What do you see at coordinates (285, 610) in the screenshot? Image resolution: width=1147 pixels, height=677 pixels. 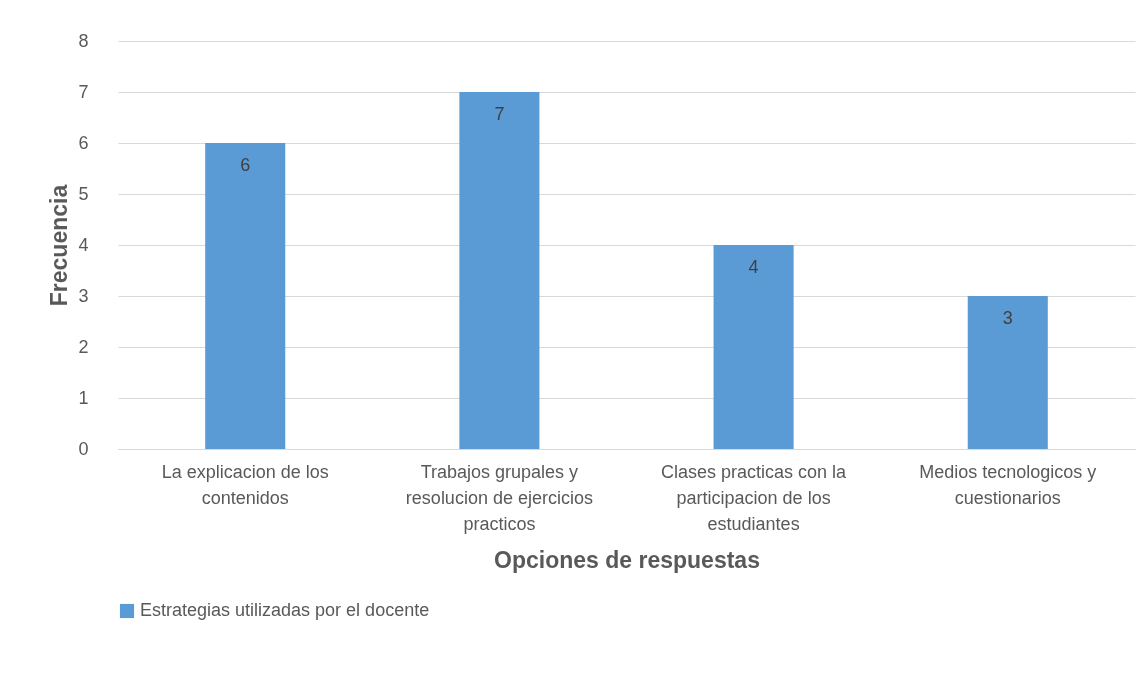 I see `legend-label: Estrategias utilizadas por el docente` at bounding box center [285, 610].